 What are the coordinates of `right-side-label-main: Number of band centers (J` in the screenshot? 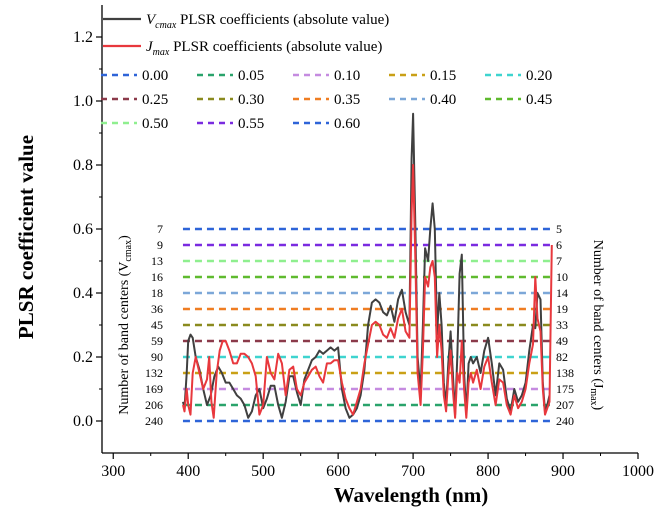 It's located at (597, 314).